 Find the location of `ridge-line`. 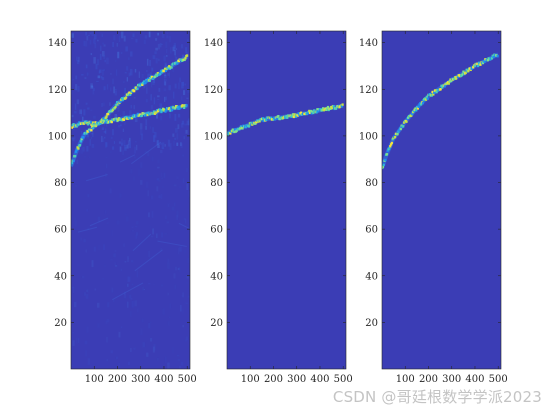

ridge-line is located at coordinates (285, 119).